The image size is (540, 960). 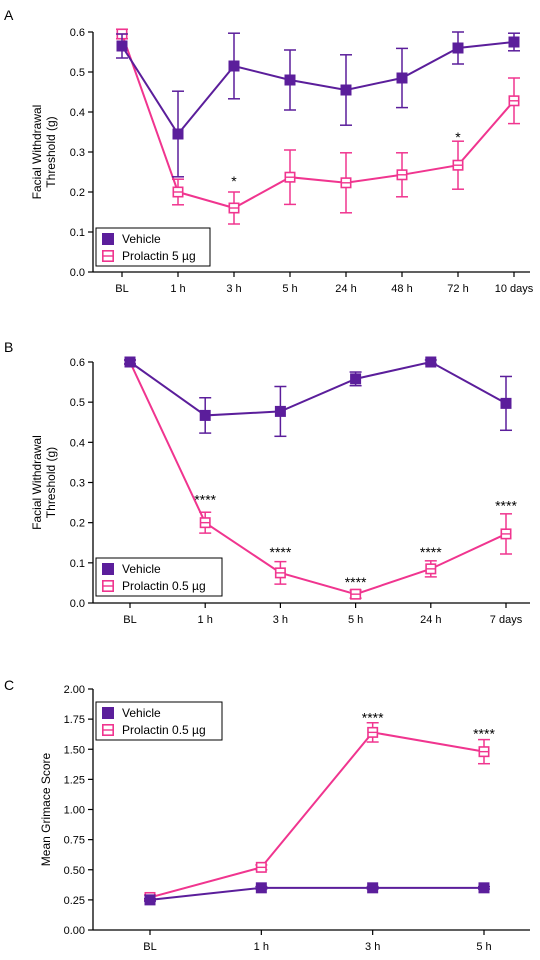 What do you see at coordinates (506, 620) in the screenshot?
I see `x-tick-label: 7 days` at bounding box center [506, 620].